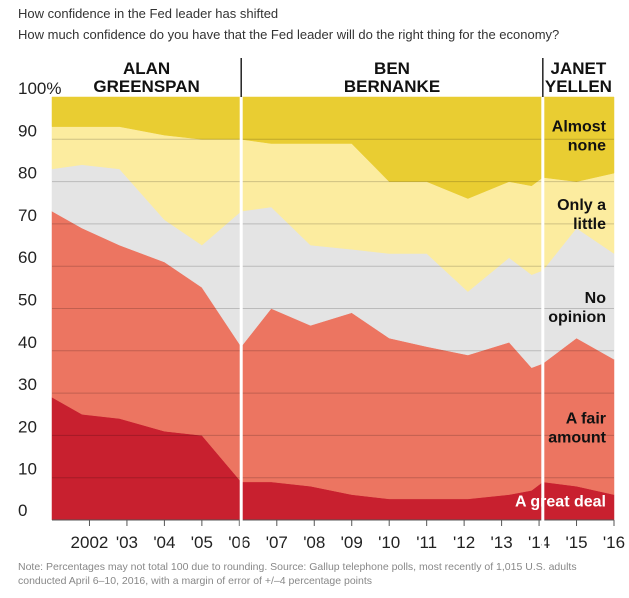 This screenshot has width=629, height=598. What do you see at coordinates (164, 542) in the screenshot?
I see `x-tick-label: '04` at bounding box center [164, 542].